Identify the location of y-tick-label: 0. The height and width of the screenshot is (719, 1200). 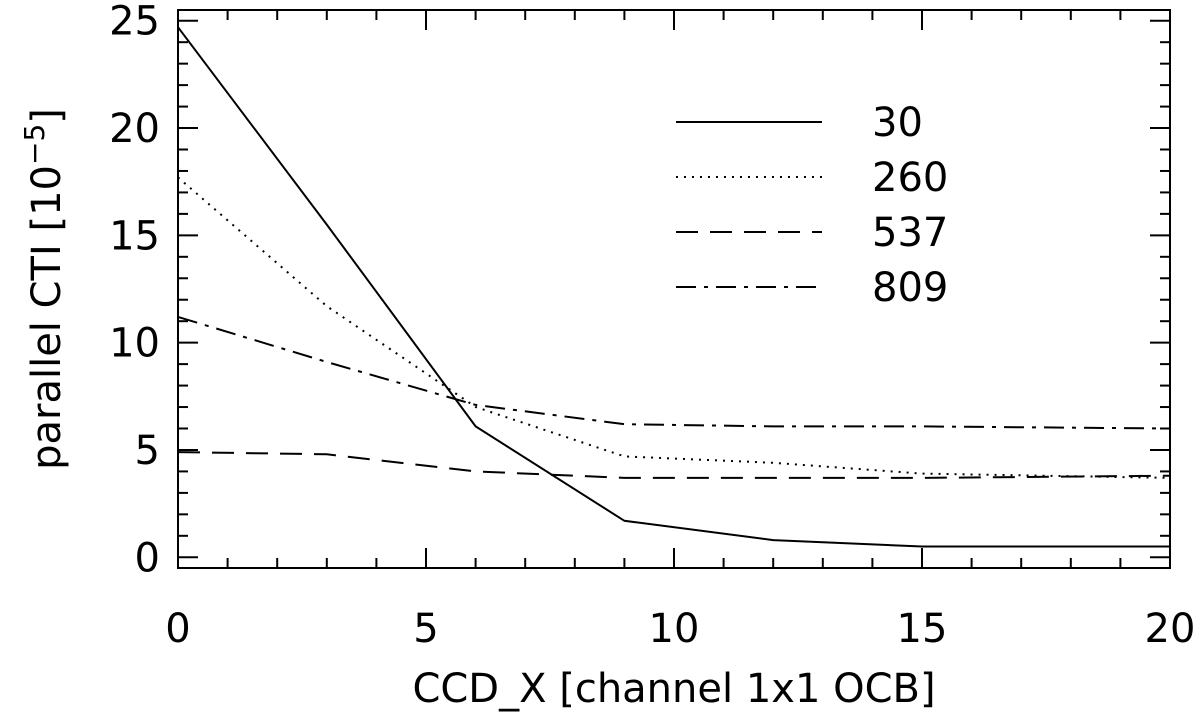
(147, 558).